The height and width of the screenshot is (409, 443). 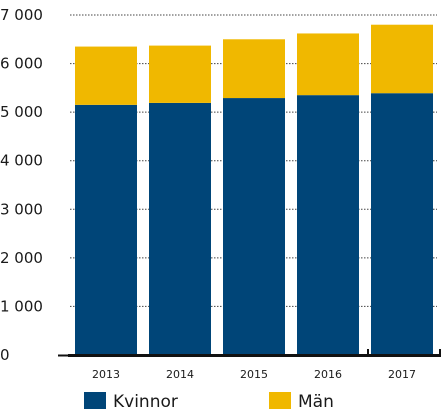 What do you see at coordinates (21, 258) in the screenshot?
I see `y-tick-label: 2 000` at bounding box center [21, 258].